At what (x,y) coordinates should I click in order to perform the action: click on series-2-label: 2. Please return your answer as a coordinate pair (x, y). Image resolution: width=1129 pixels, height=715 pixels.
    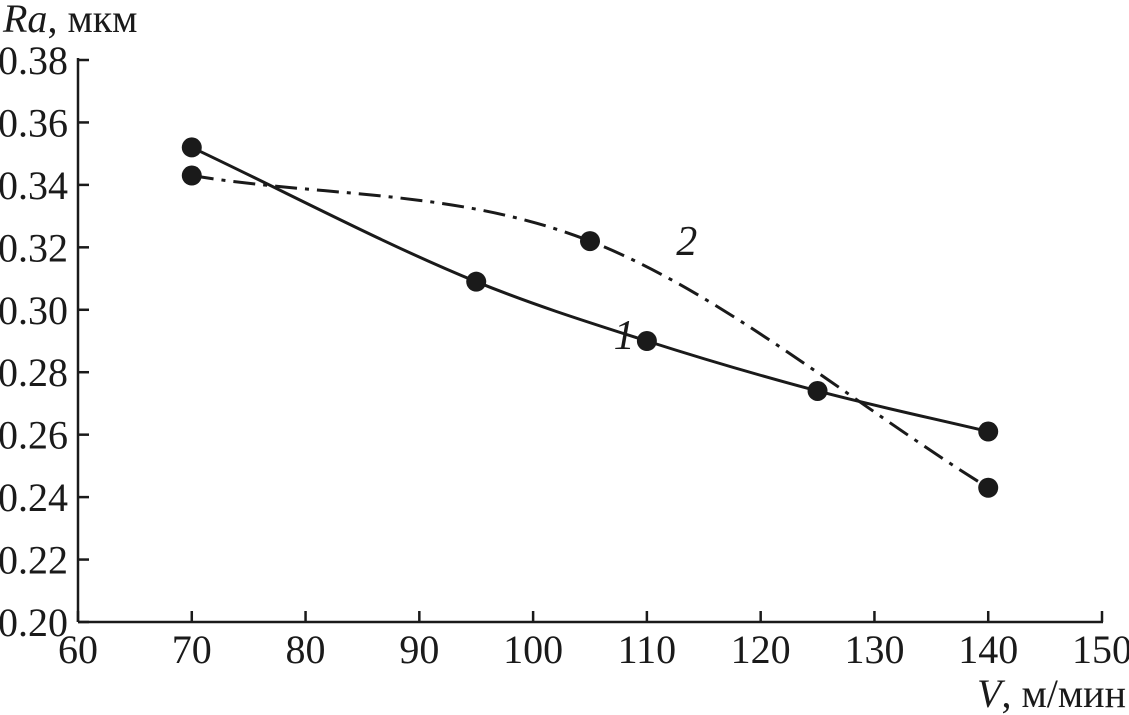
    Looking at the image, I should click on (686, 242).